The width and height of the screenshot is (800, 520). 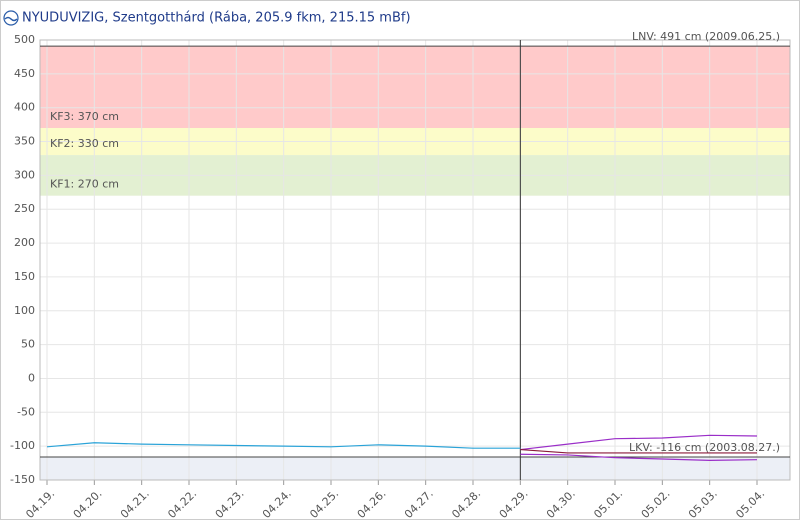 What do you see at coordinates (24, 242) in the screenshot?
I see `y-tick-label: 200` at bounding box center [24, 242].